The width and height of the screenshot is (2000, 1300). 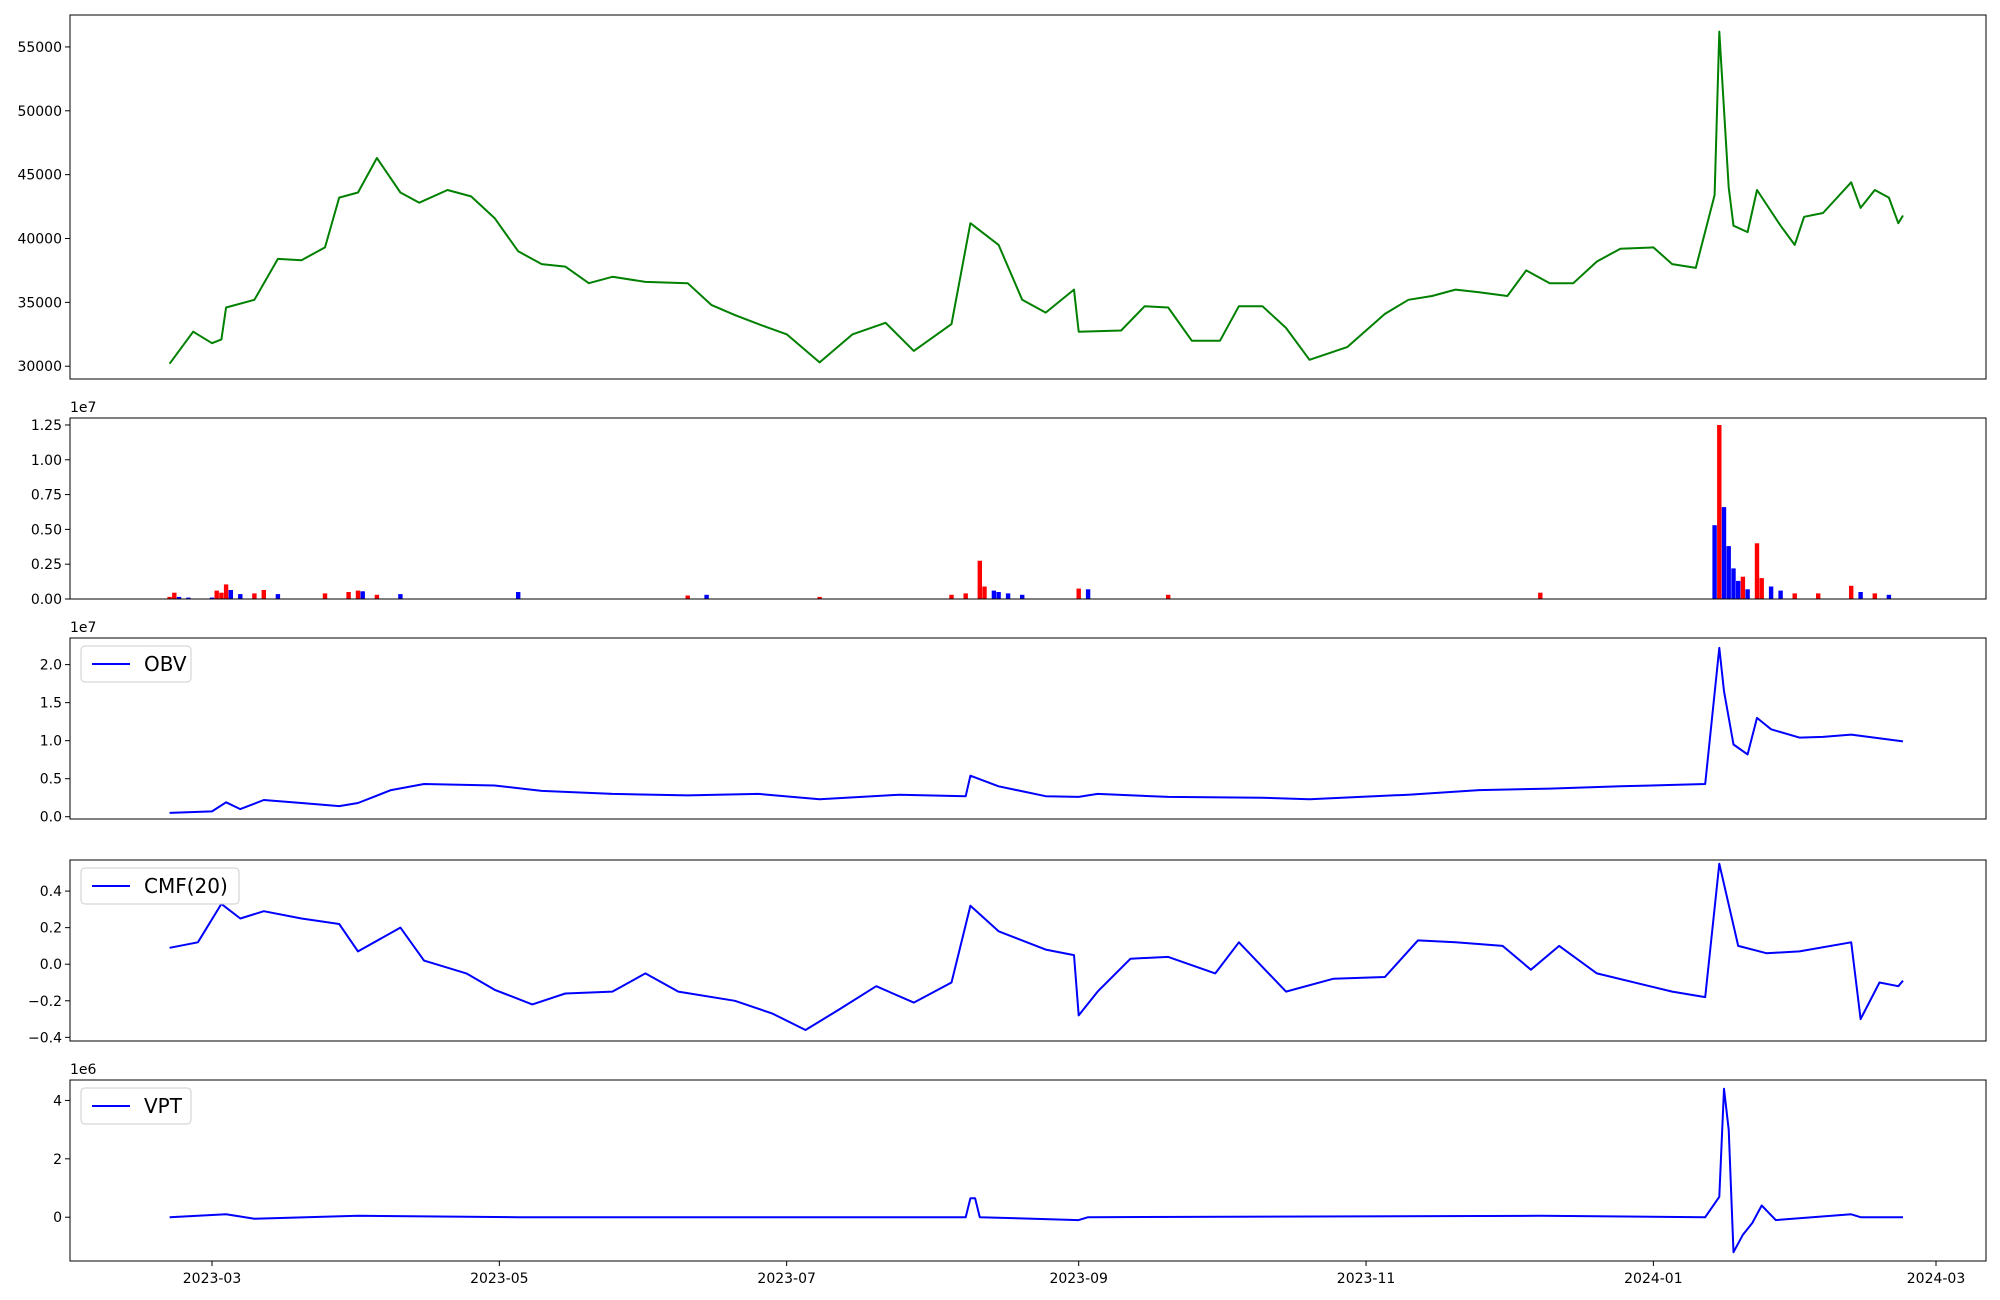 What do you see at coordinates (136, 1106) in the screenshot?
I see `vpt-legend-box` at bounding box center [136, 1106].